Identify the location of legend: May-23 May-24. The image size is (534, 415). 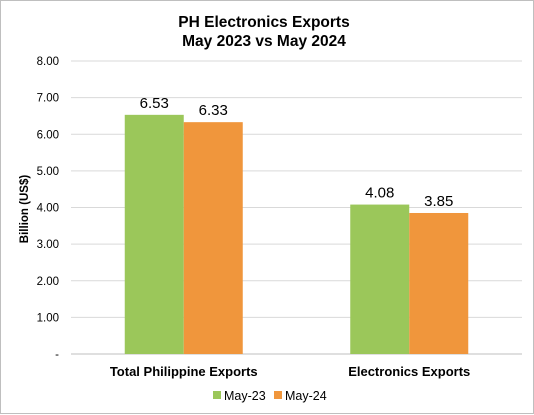
(270, 396).